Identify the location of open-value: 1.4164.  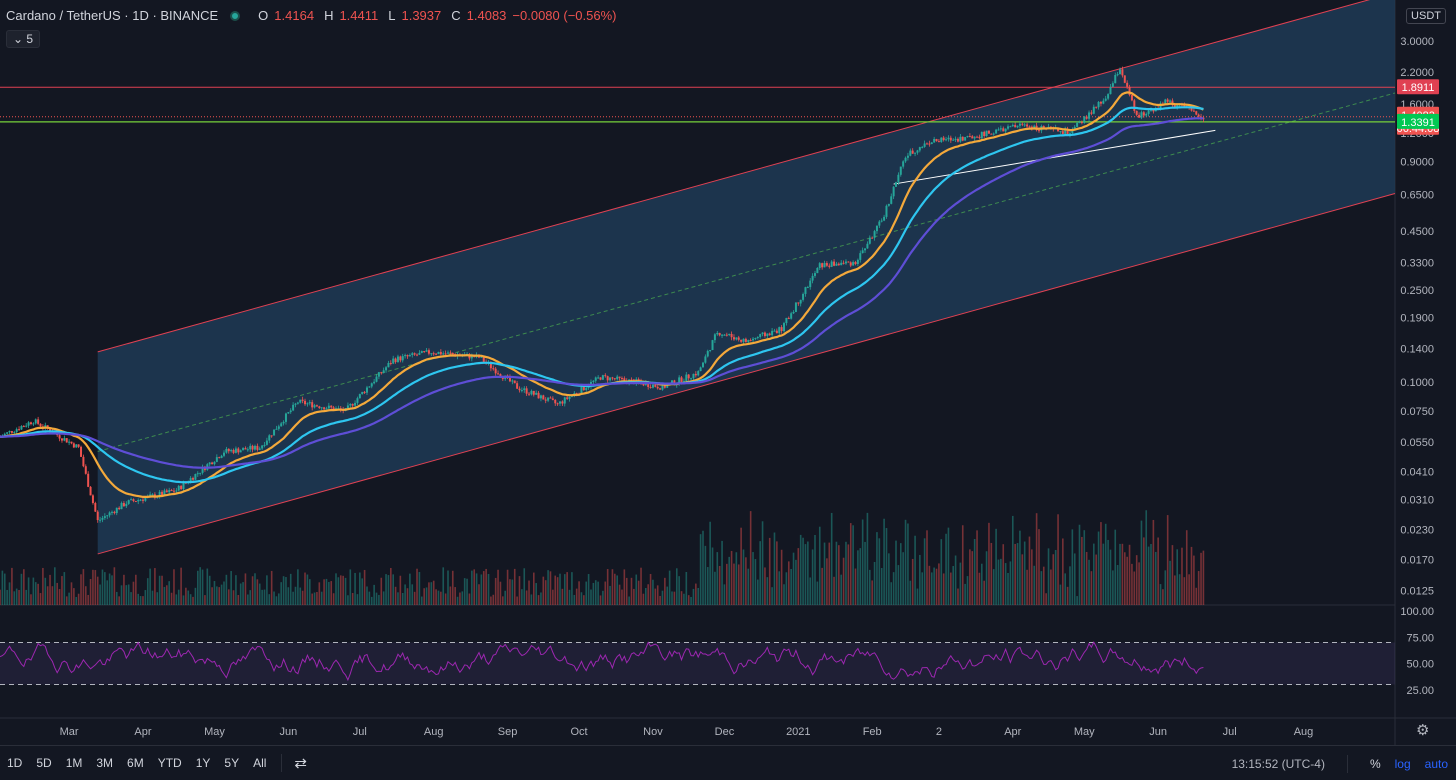
(294, 15).